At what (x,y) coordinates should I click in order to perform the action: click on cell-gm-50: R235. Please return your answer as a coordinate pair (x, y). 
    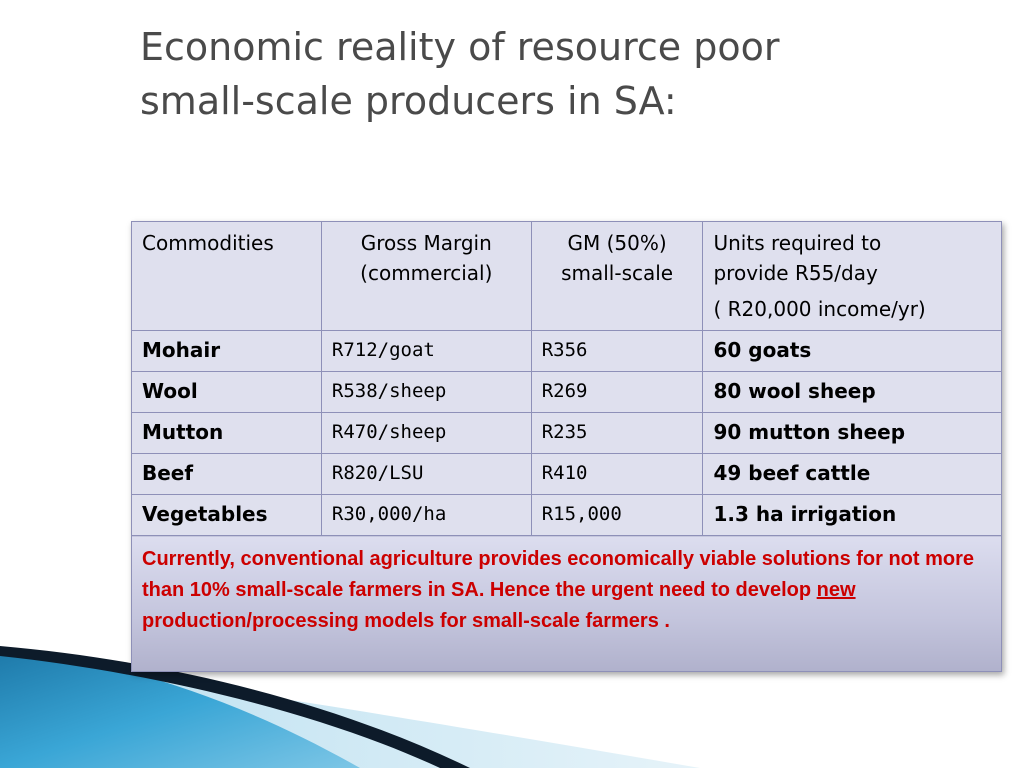
    Looking at the image, I should click on (617, 433).